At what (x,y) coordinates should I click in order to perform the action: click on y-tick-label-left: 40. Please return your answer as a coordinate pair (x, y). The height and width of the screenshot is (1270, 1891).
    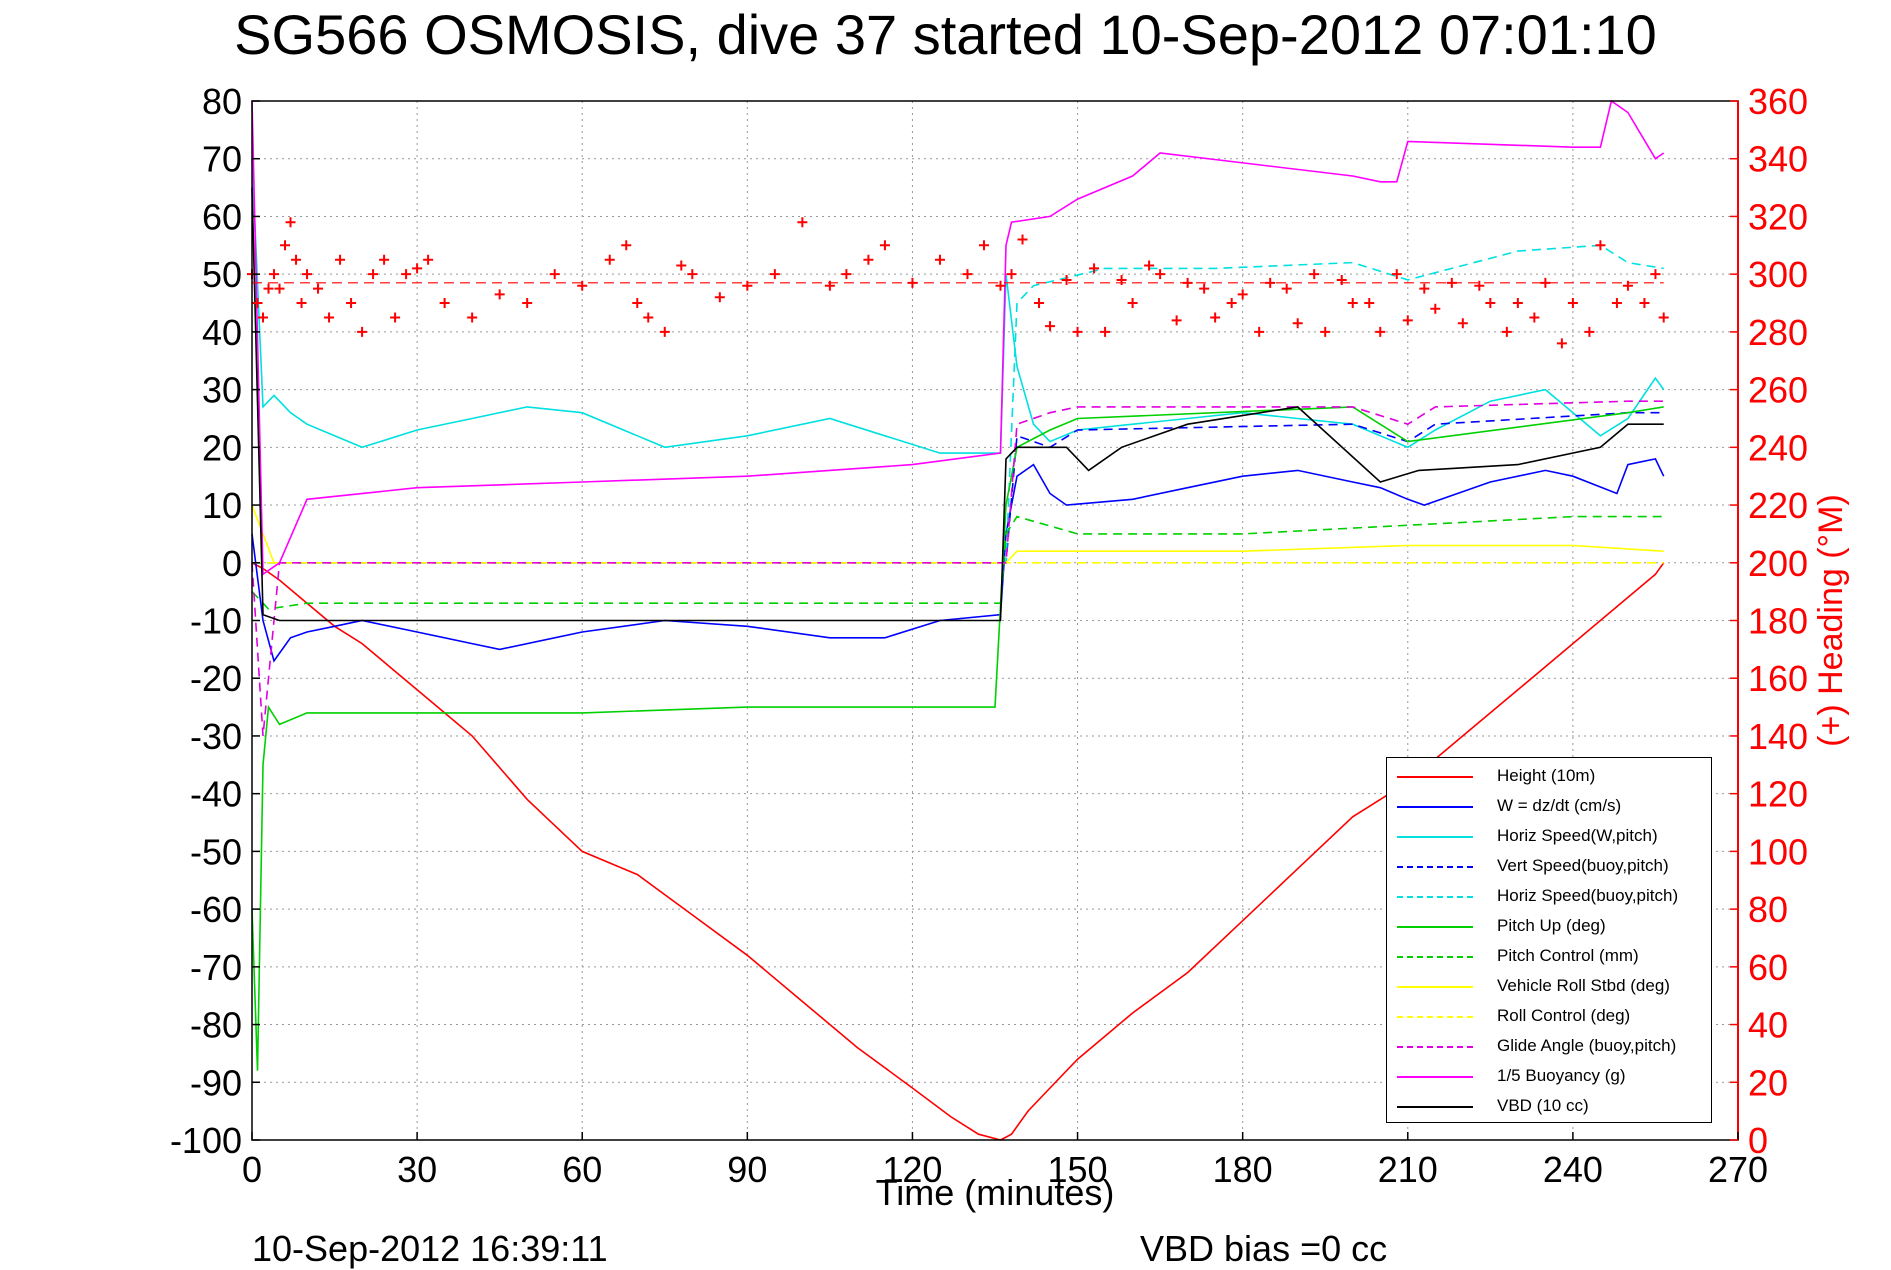
    Looking at the image, I should click on (222, 332).